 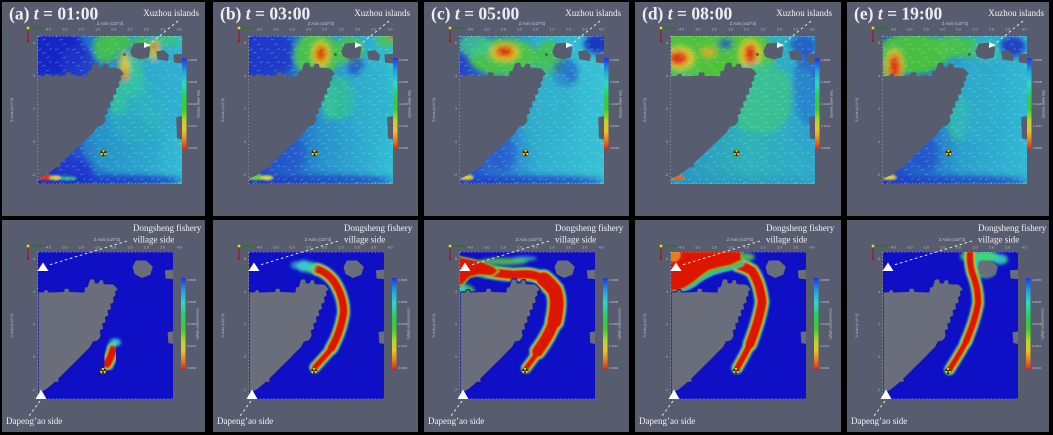 I want to click on svg-text: (d) t = 08:00, so click(x=687, y=14).